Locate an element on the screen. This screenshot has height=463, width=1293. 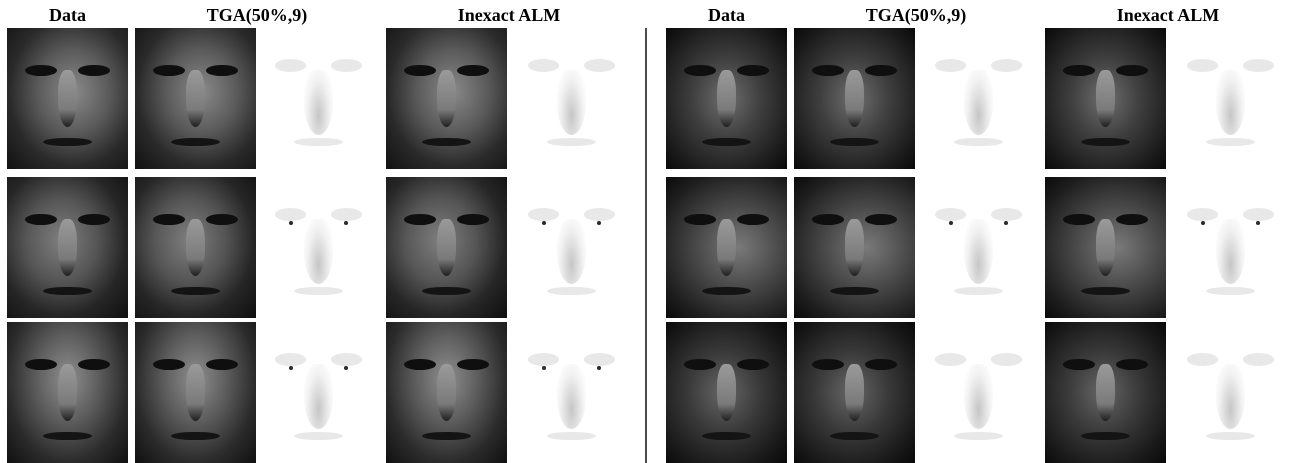
right-row3-tga-lowrank-image is located at coordinates (854, 392).